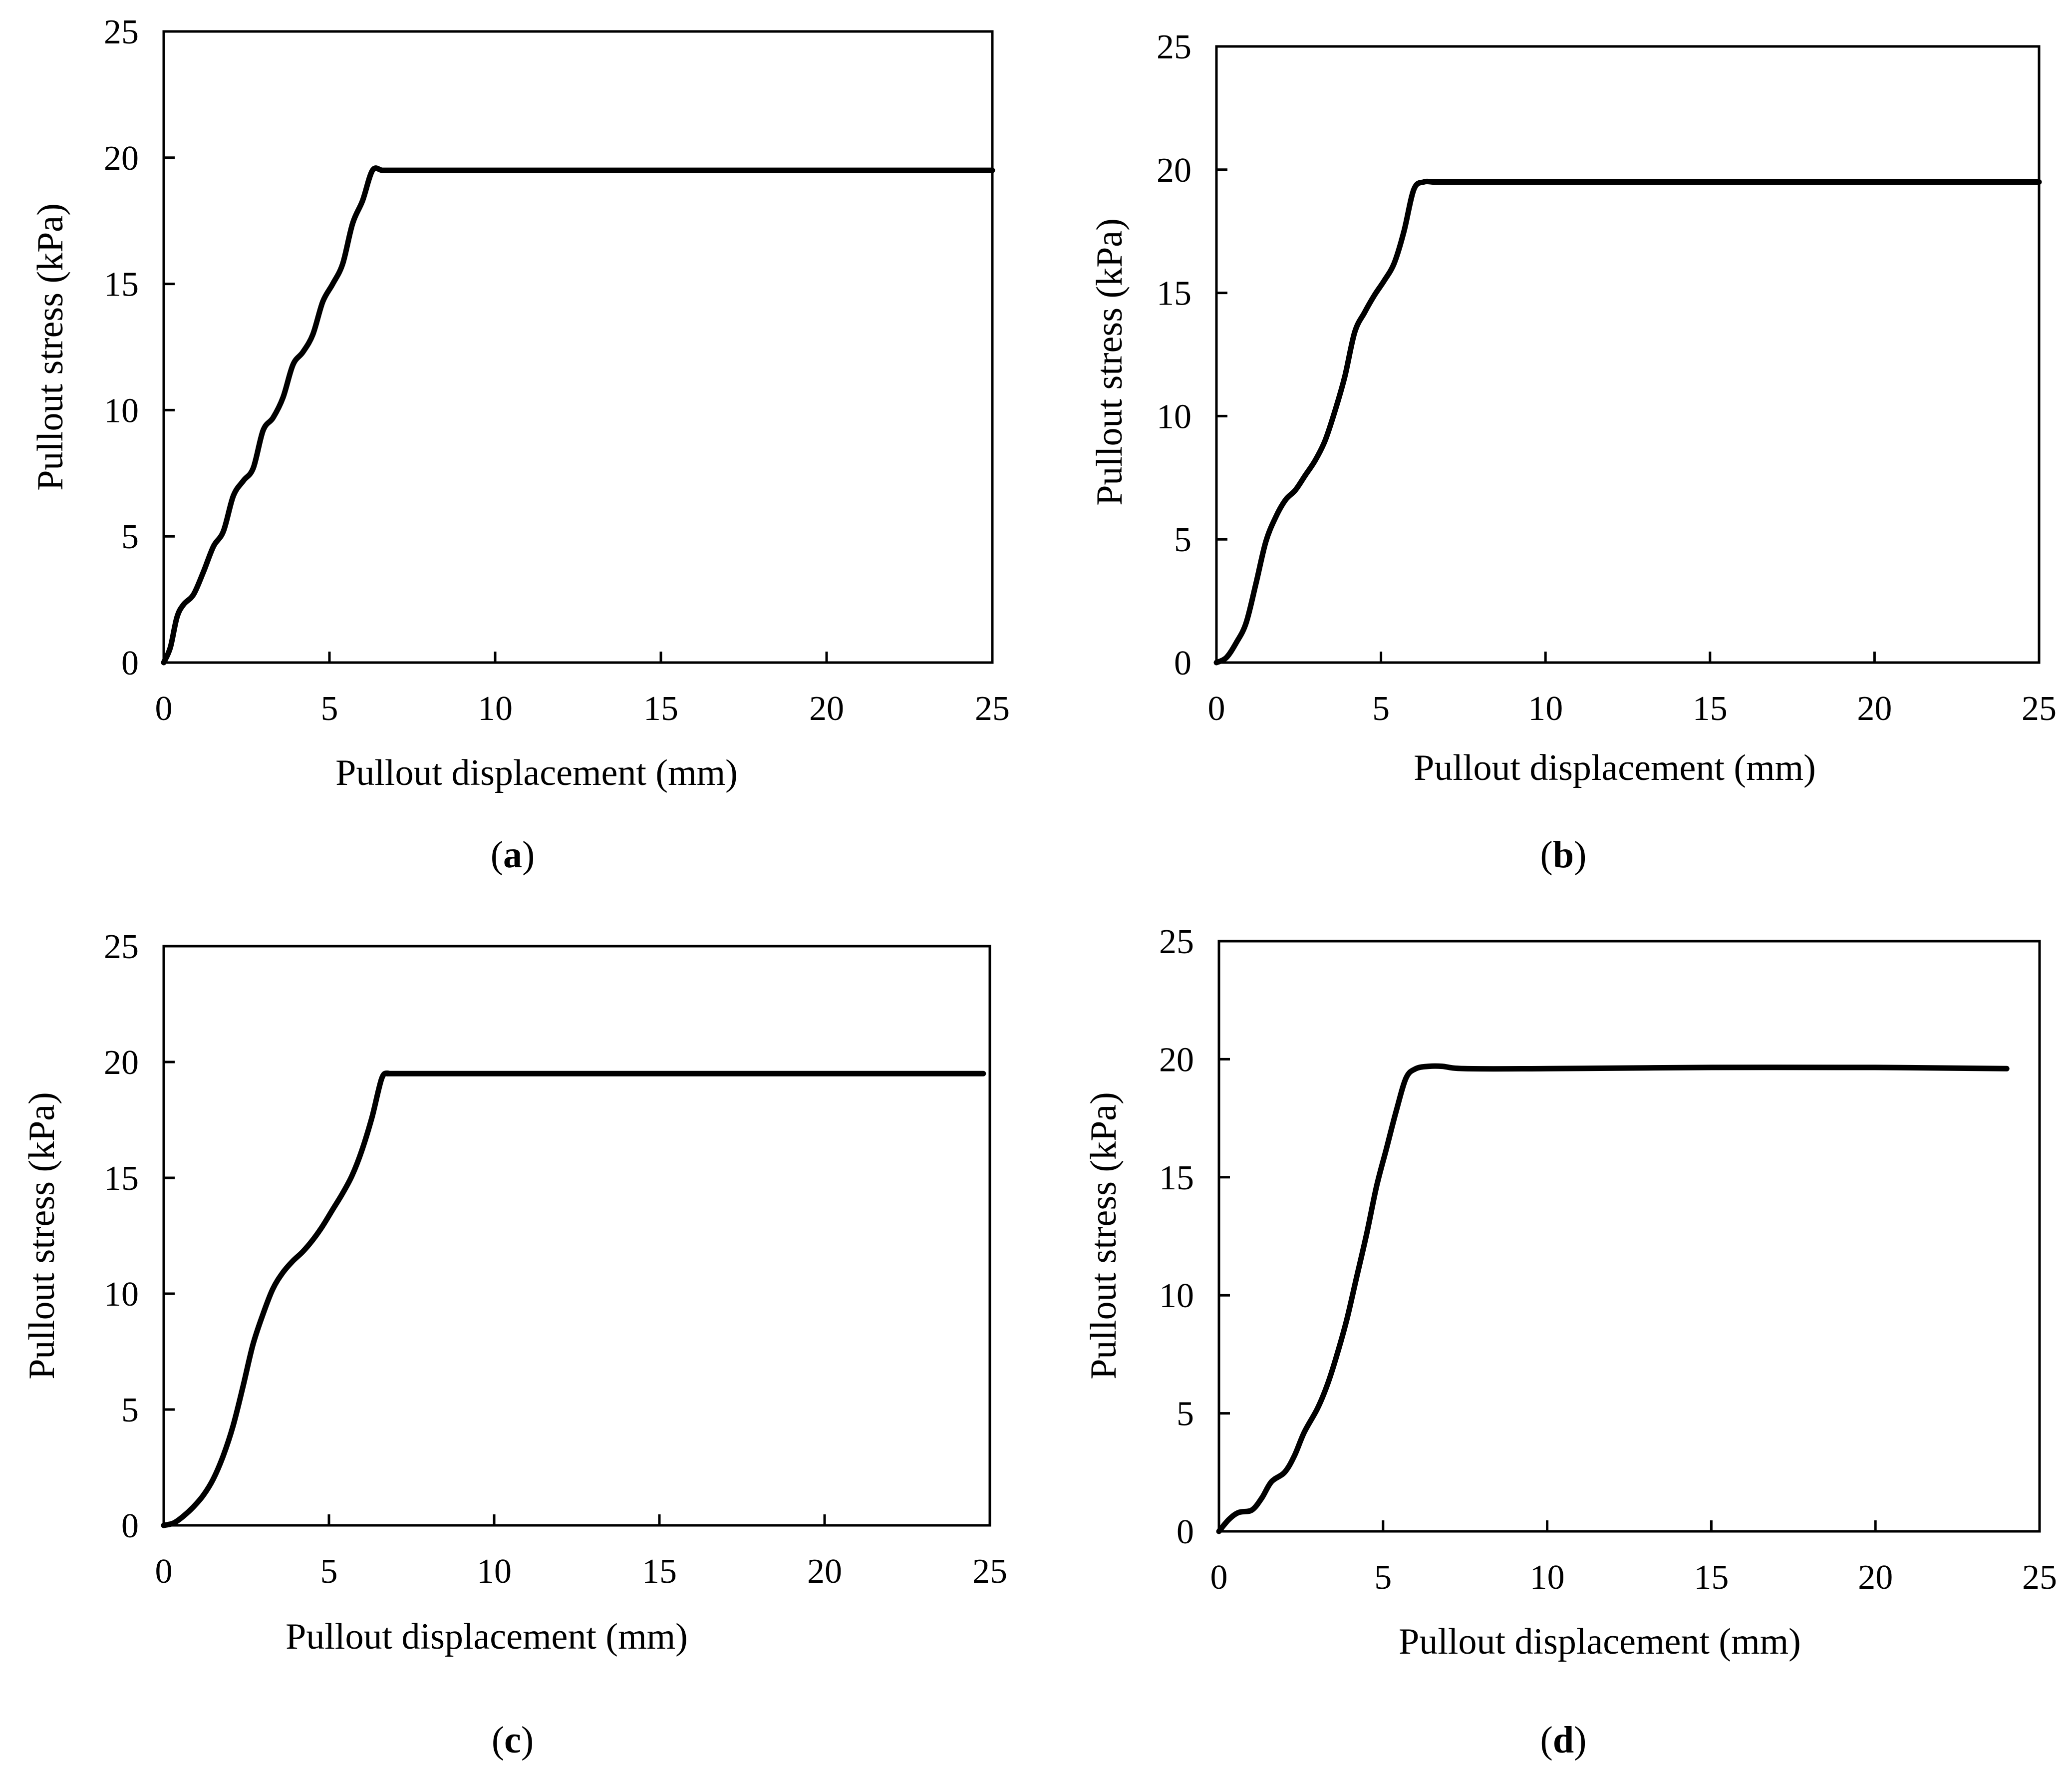 This screenshot has width=2072, height=1773. I want to click on panel-letter: b, so click(1563, 855).